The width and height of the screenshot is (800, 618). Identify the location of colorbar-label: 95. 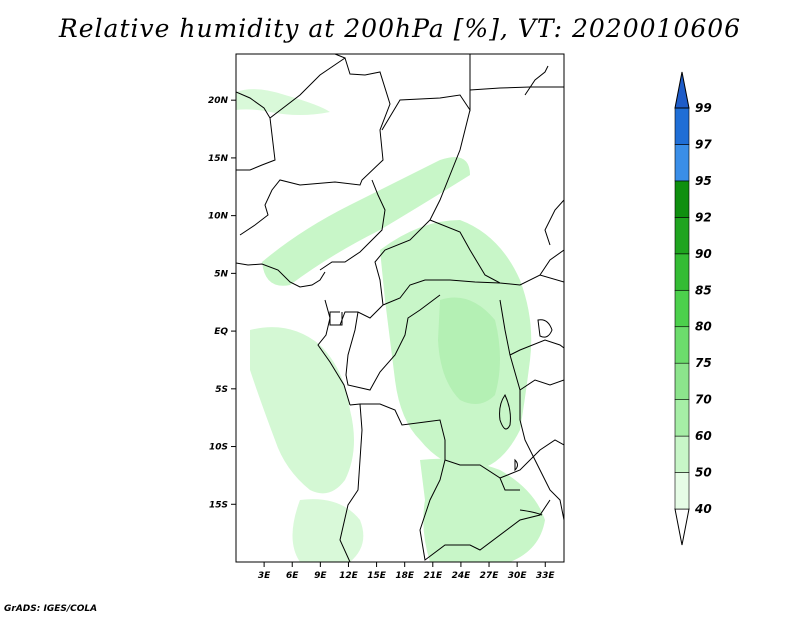
(703, 181).